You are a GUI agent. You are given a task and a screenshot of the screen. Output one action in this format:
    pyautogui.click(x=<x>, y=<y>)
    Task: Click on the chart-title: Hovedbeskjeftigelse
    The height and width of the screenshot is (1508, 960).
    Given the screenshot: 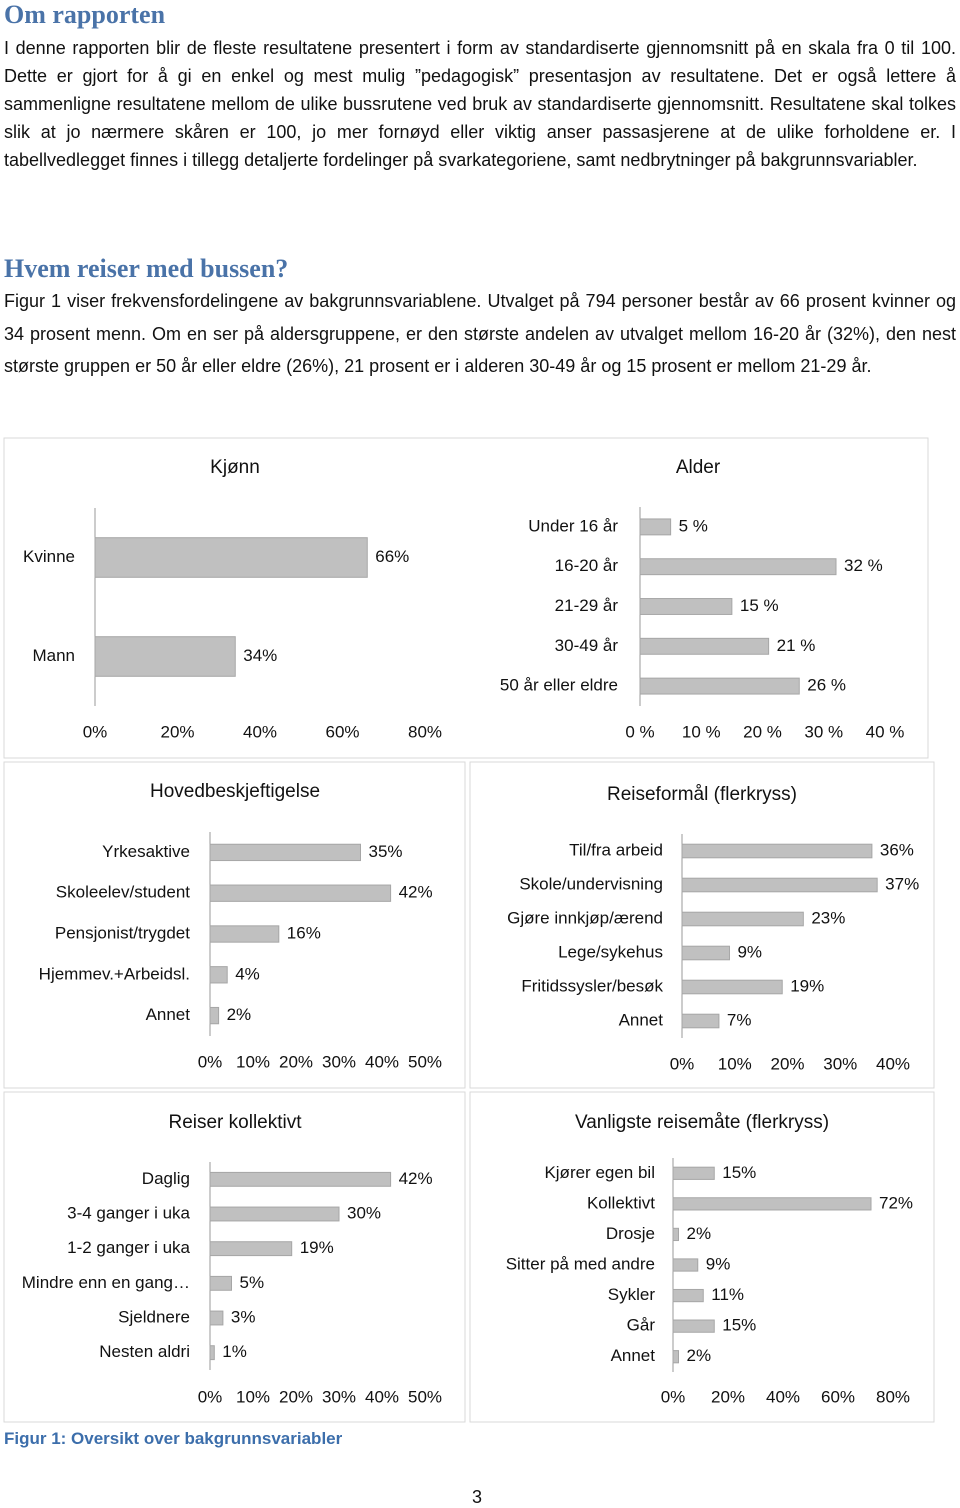 What is the action you would take?
    pyautogui.click(x=235, y=791)
    